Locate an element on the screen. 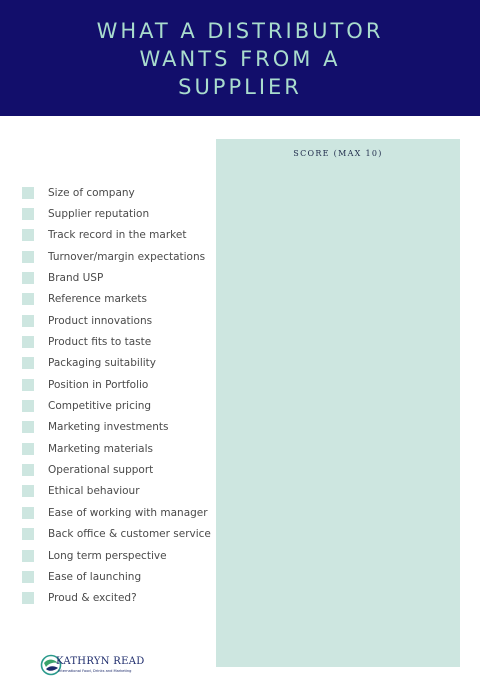  criteria-item: Product innovations is located at coordinates (116, 320).